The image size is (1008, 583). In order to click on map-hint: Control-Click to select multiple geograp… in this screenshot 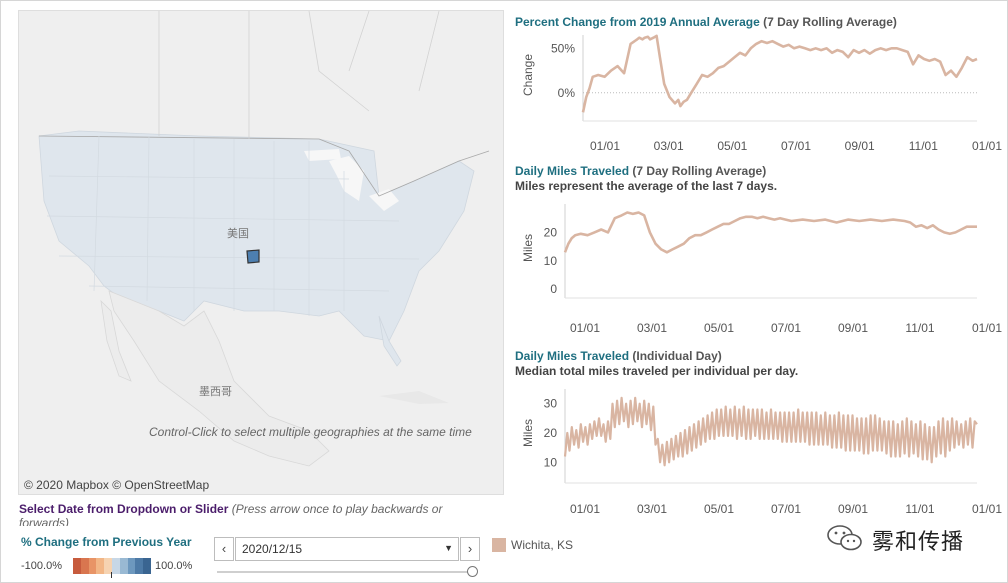, I will do `click(310, 432)`.